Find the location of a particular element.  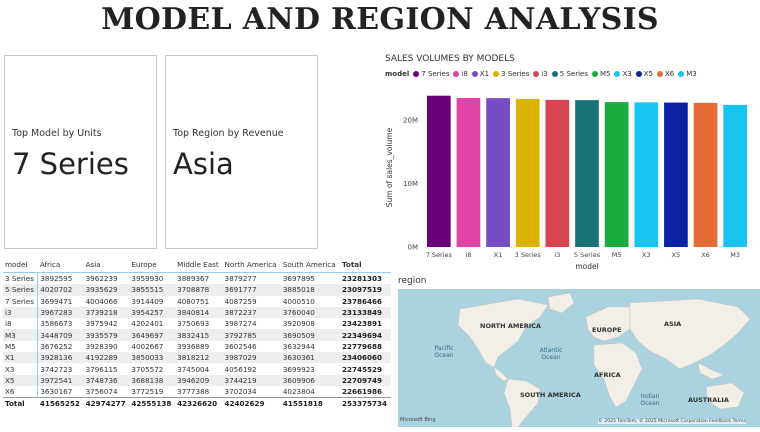

pacific-ocean-label: Pacific Ocean is located at coordinates (444, 352).